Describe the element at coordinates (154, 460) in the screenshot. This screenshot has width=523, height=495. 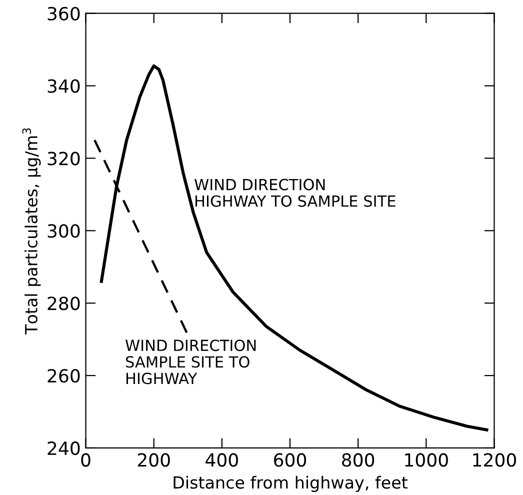
I see `x-tick-label: 200` at that location.